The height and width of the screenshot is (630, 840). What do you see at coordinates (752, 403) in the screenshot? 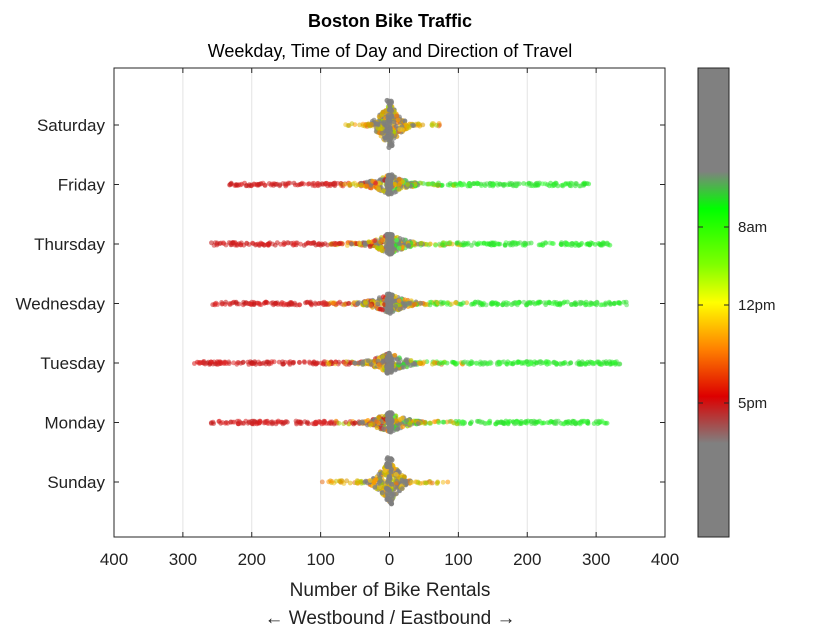
I see `colorbar-label: 5pm` at bounding box center [752, 403].